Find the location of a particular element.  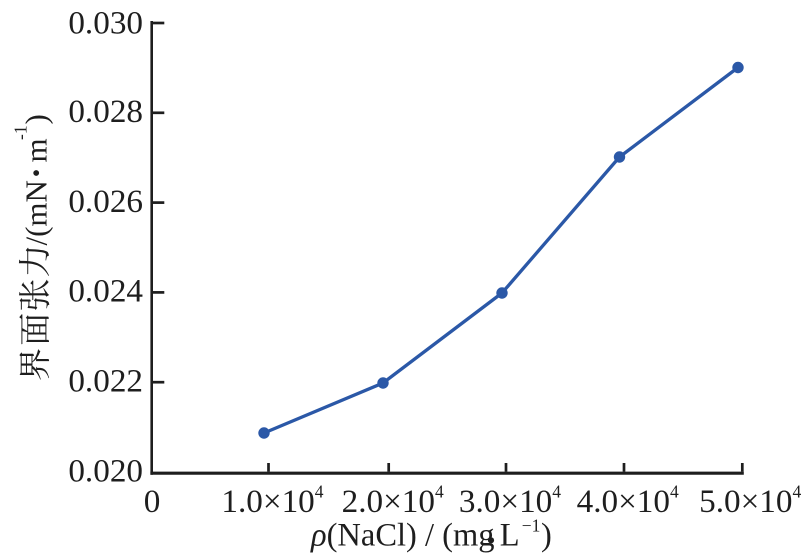

svg-text: -1 is located at coordinates (21, 132).